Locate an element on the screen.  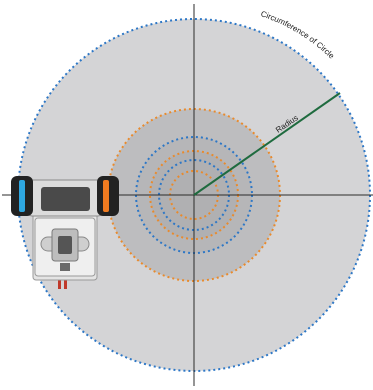
radius-line is located at coordinates (267, 144).